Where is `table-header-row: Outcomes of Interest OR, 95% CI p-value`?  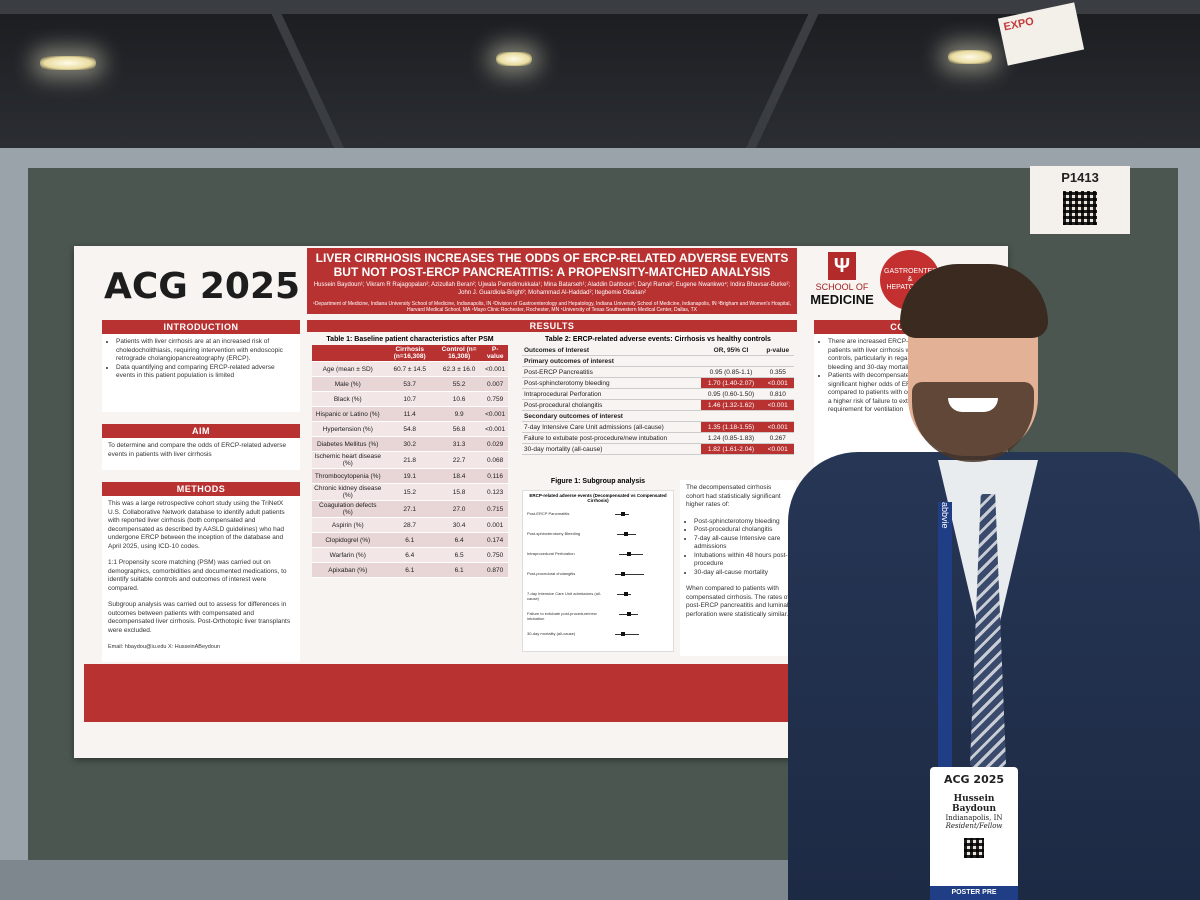
table-header-row: Outcomes of Interest OR, 95% CI p-value is located at coordinates (658, 350).